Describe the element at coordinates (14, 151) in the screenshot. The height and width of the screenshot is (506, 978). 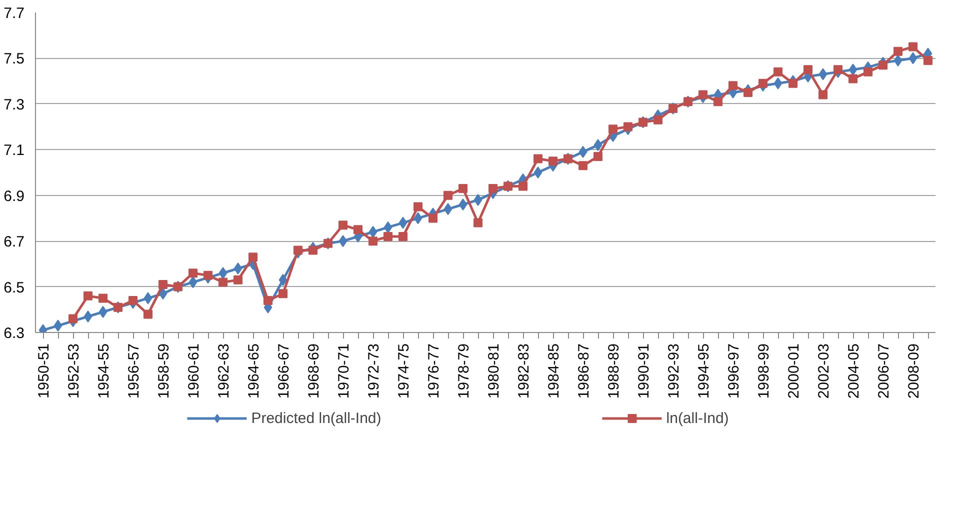
I see `y-tick-label: 7.1` at that location.